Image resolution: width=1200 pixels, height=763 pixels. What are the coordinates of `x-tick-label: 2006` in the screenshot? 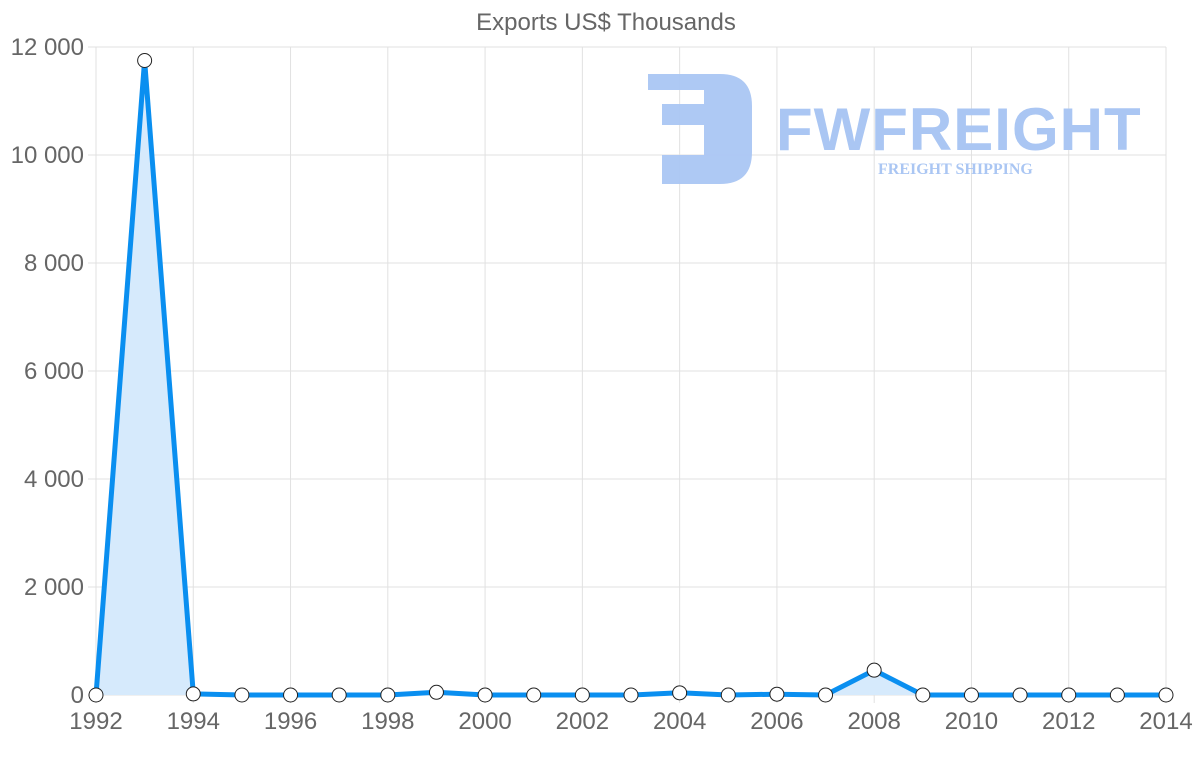 It's located at (776, 721).